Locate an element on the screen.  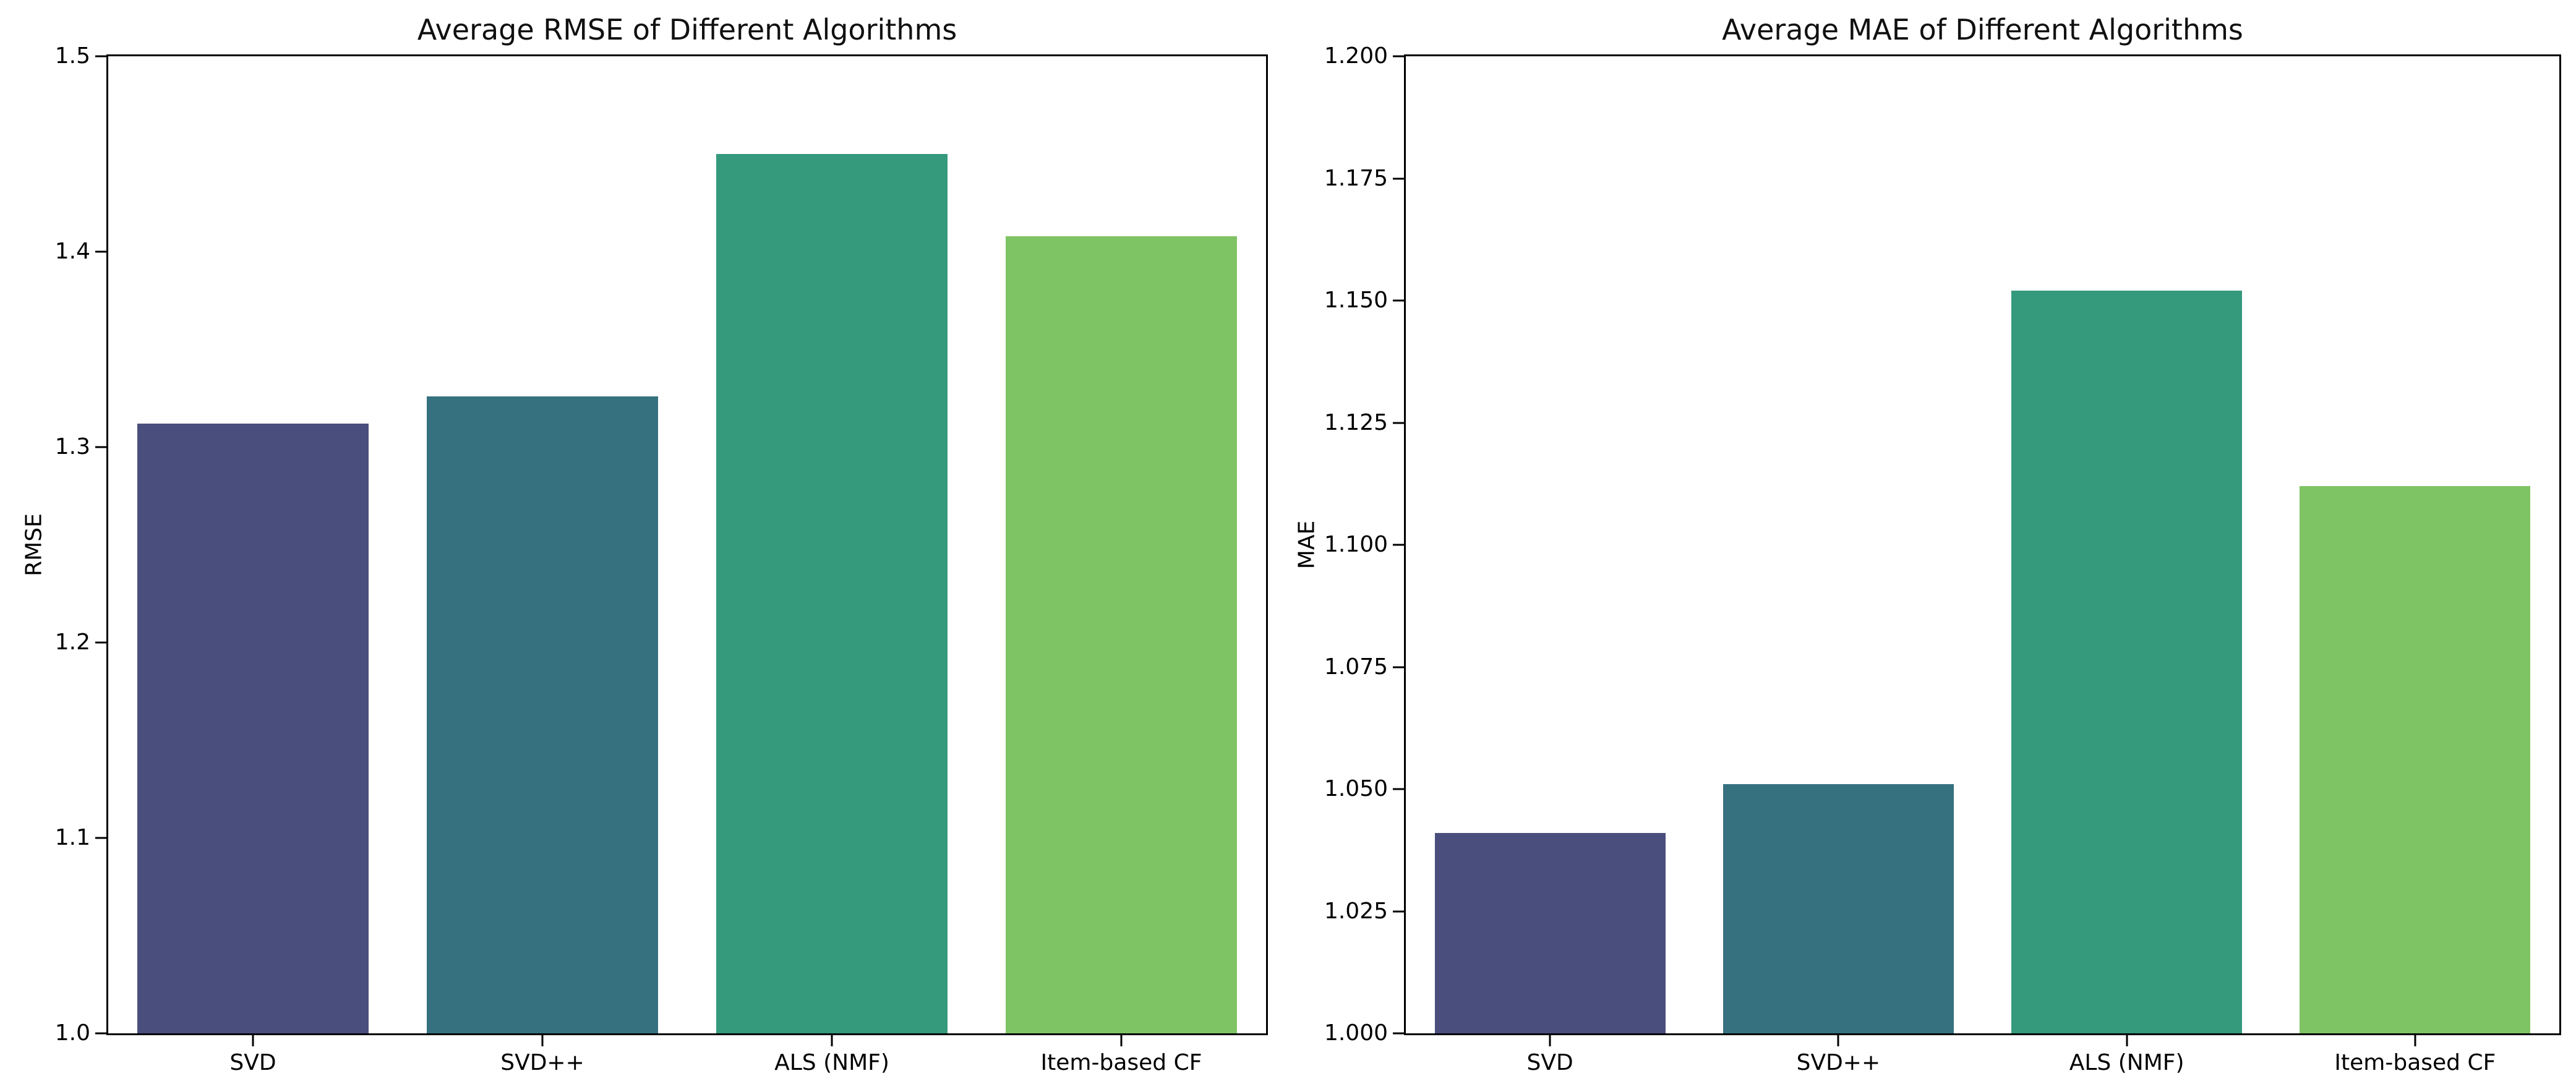
y-tick-label: 1.0 is located at coordinates (72, 1033).